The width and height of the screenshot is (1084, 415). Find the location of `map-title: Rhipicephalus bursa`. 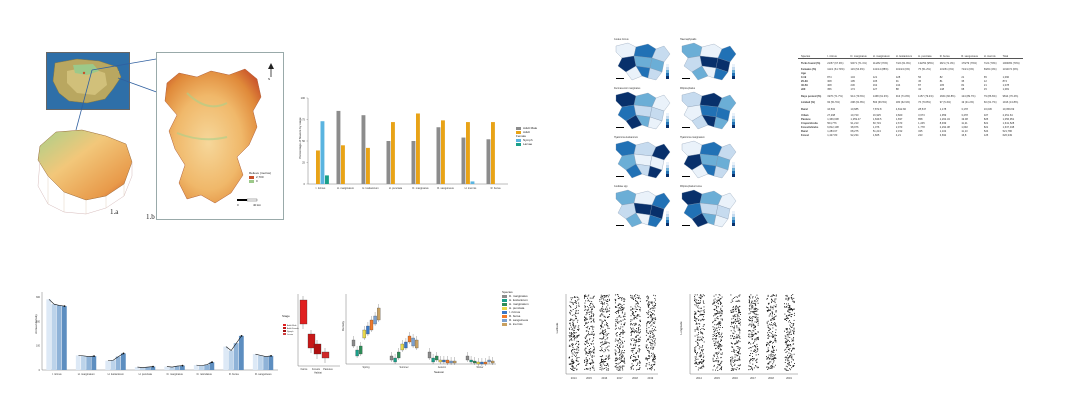

map-title: Rhipicephalus bursa is located at coordinates (691, 186).